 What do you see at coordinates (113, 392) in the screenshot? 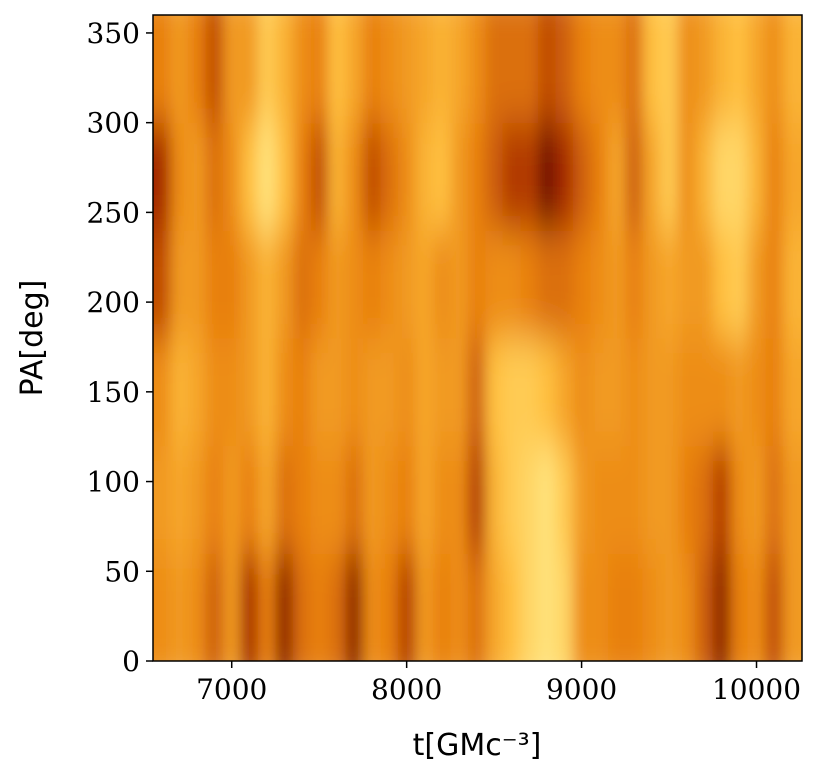
I see `y-tick-label: 150` at bounding box center [113, 392].